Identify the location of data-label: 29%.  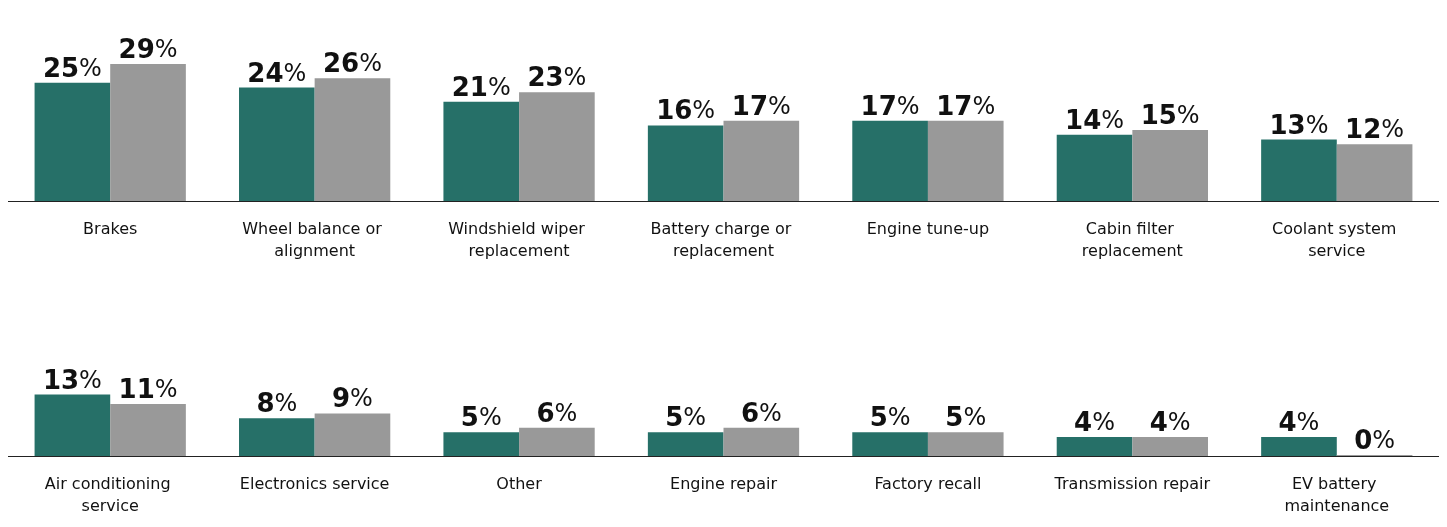
(148, 48).